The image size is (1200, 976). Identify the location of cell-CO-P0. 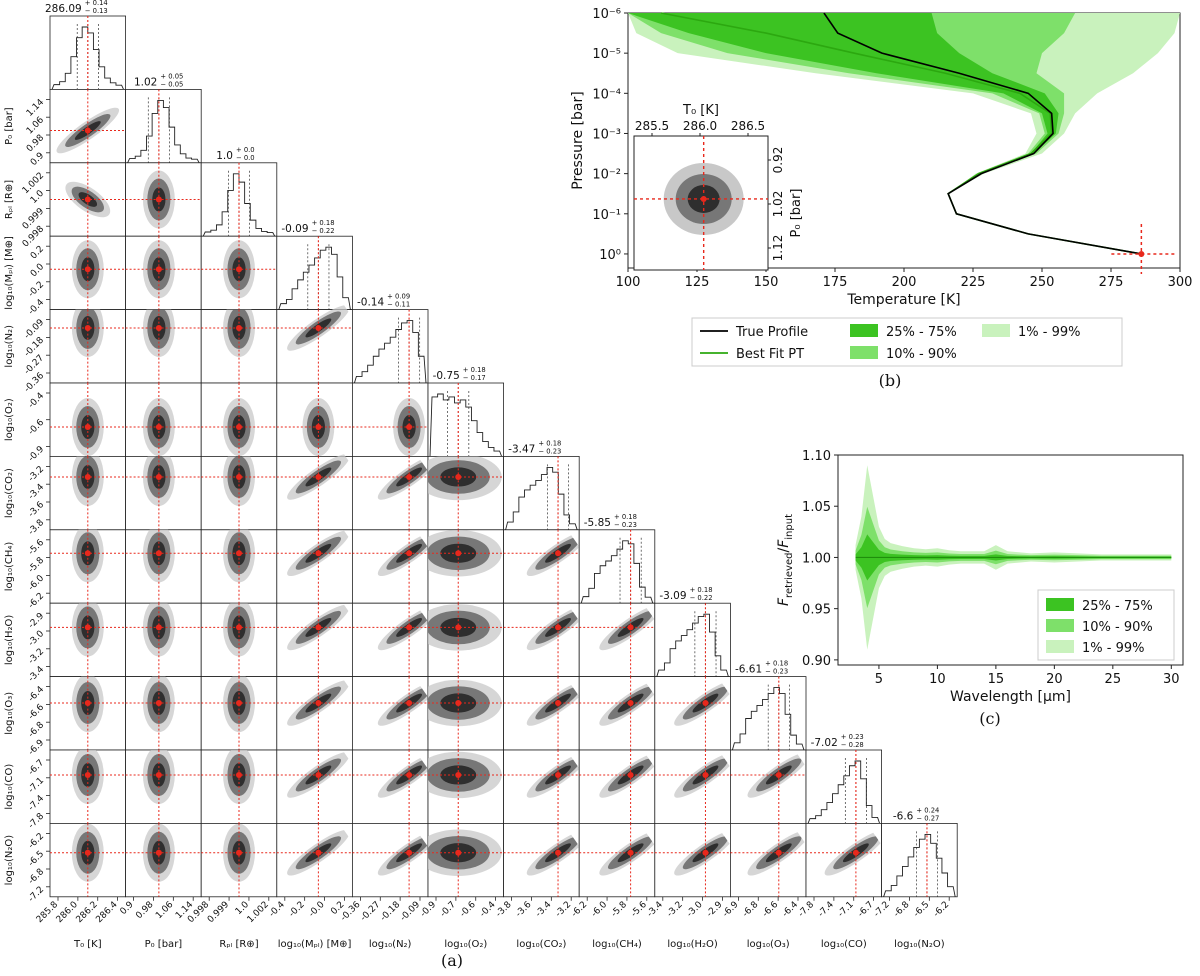
(163, 786).